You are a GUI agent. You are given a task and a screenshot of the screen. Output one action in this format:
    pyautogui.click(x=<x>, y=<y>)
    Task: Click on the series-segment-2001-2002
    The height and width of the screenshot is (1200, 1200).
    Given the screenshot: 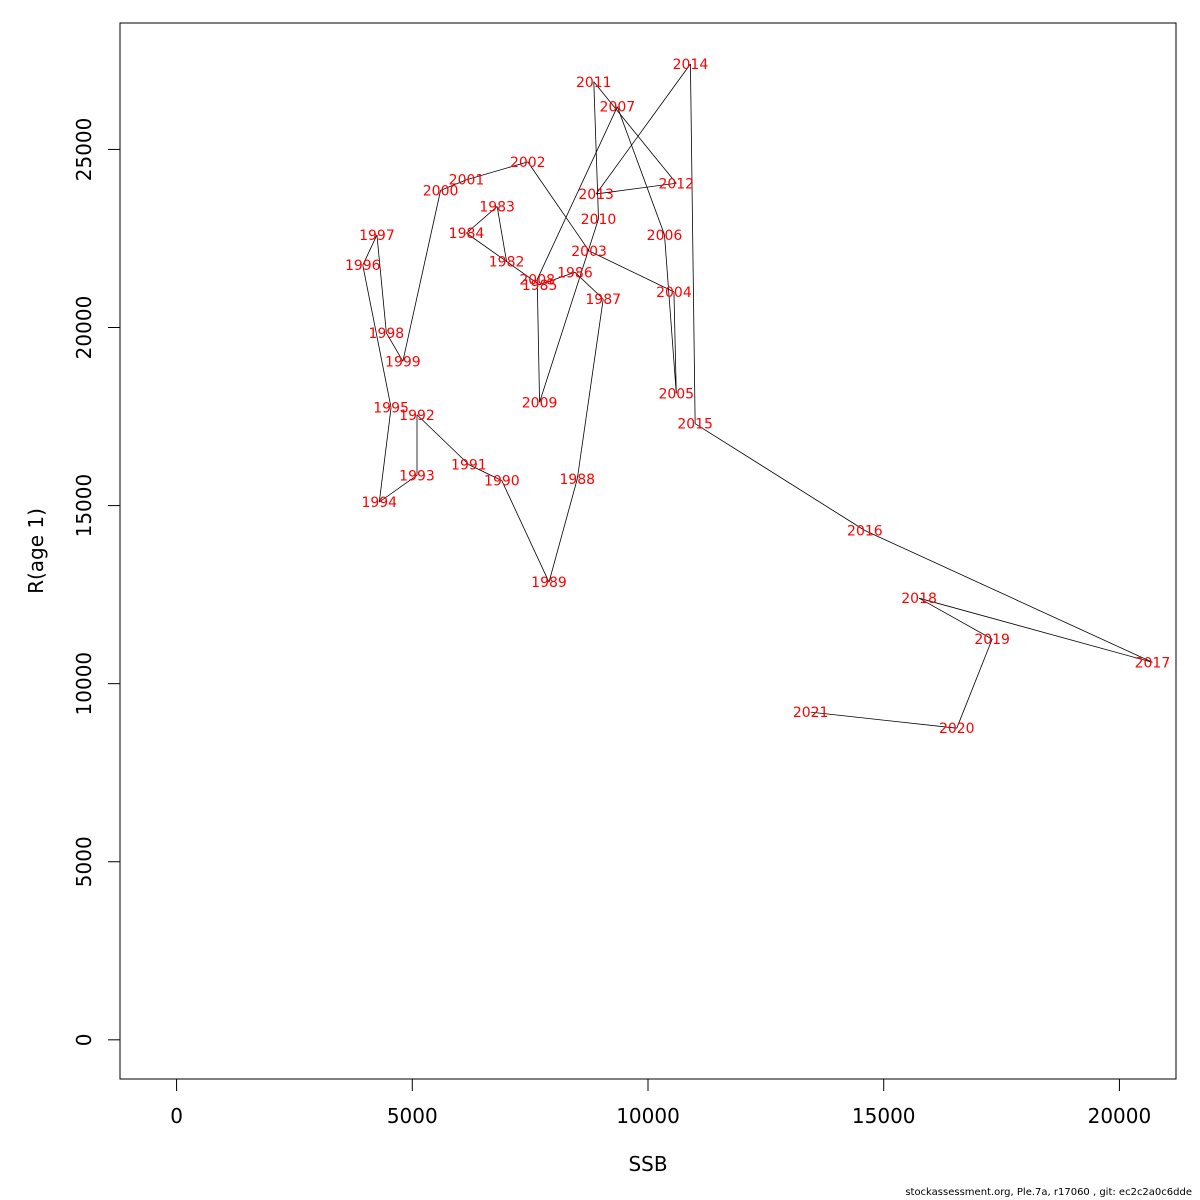 What is the action you would take?
    pyautogui.click(x=497, y=171)
    